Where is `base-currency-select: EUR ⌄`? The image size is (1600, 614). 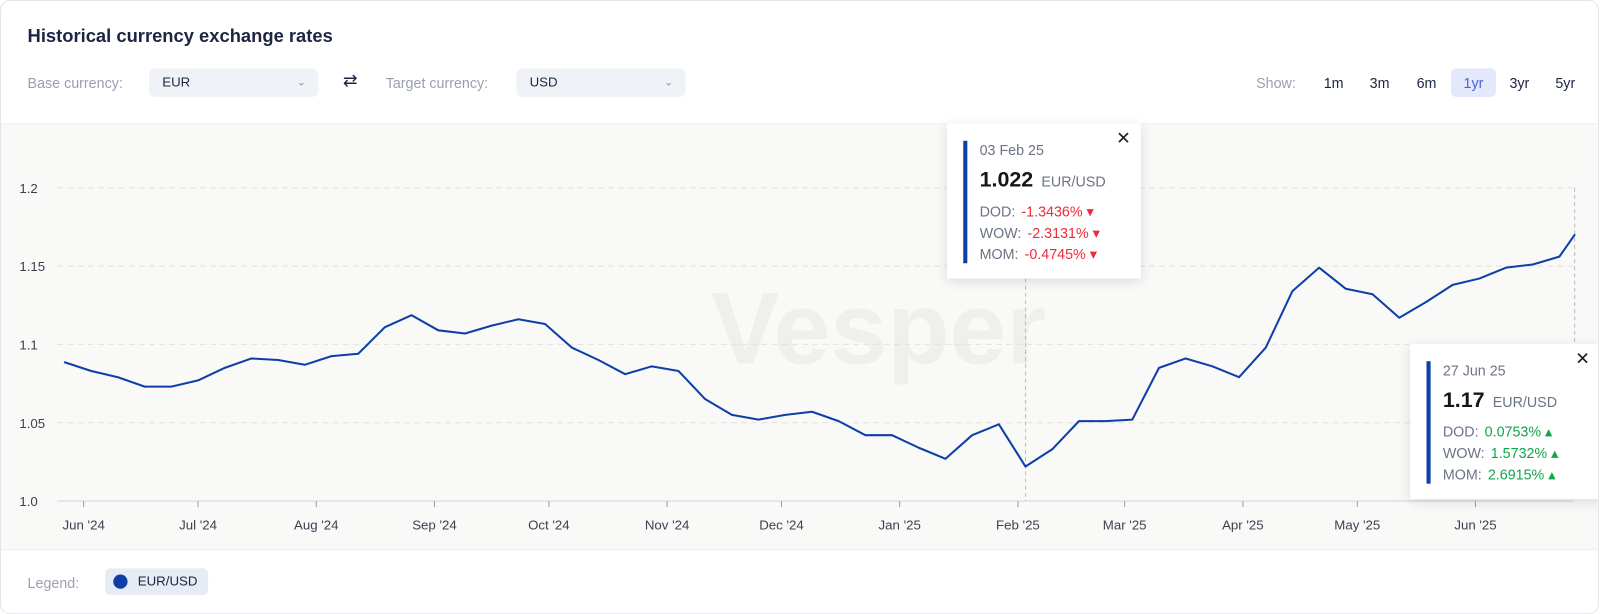
base-currency-select: EUR ⌄ is located at coordinates (233, 82).